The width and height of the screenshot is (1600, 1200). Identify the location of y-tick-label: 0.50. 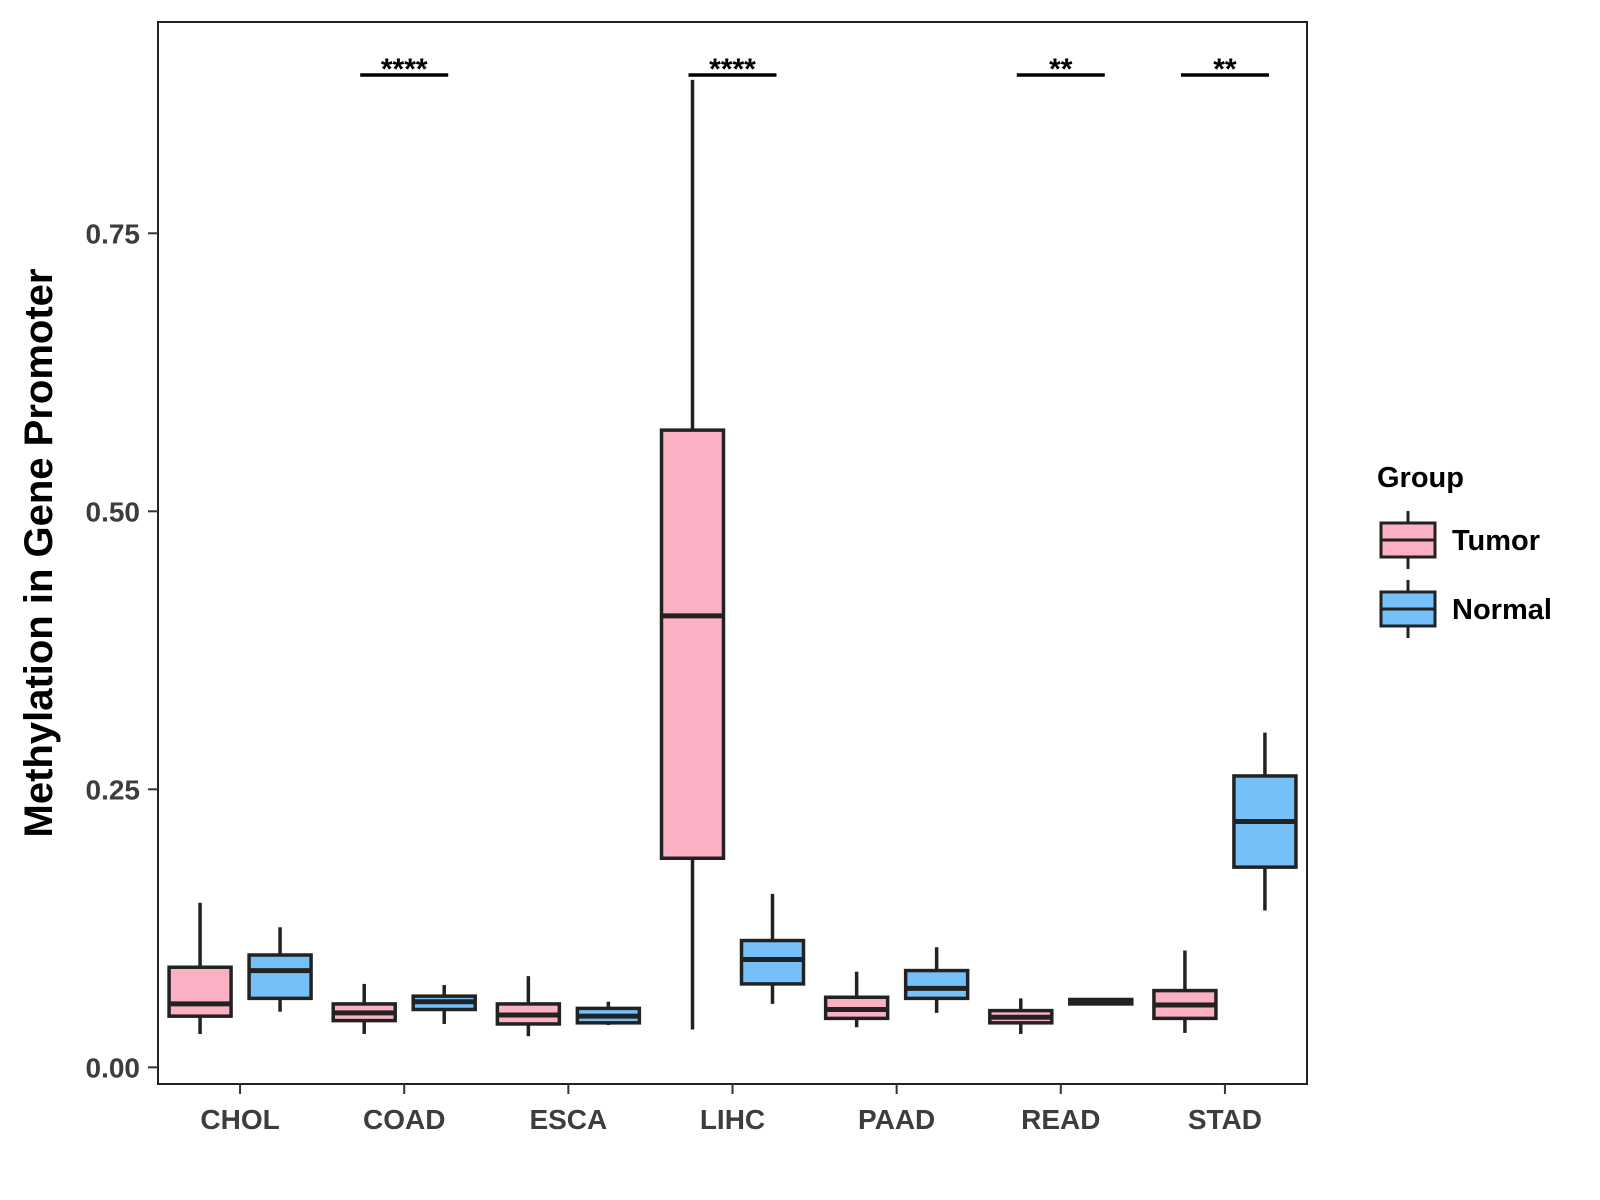
(113, 511).